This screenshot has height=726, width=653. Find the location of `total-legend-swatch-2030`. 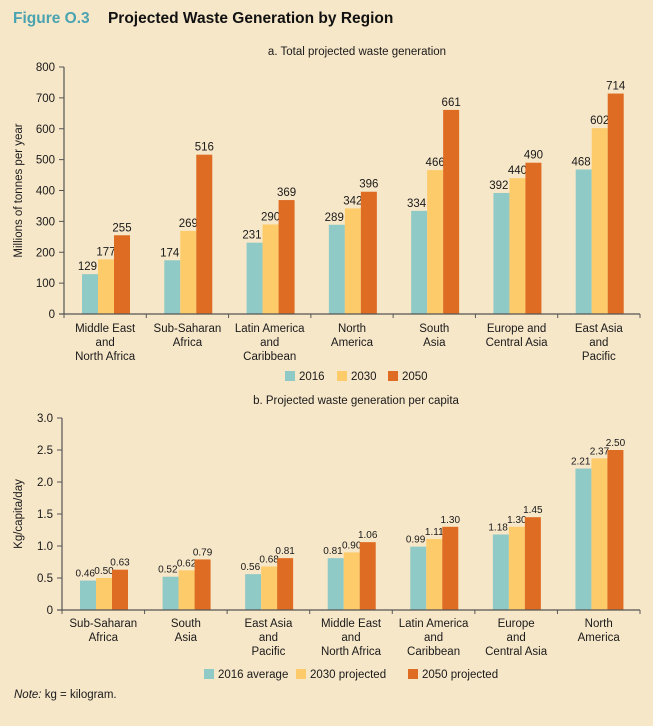

total-legend-swatch-2030 is located at coordinates (342, 376).